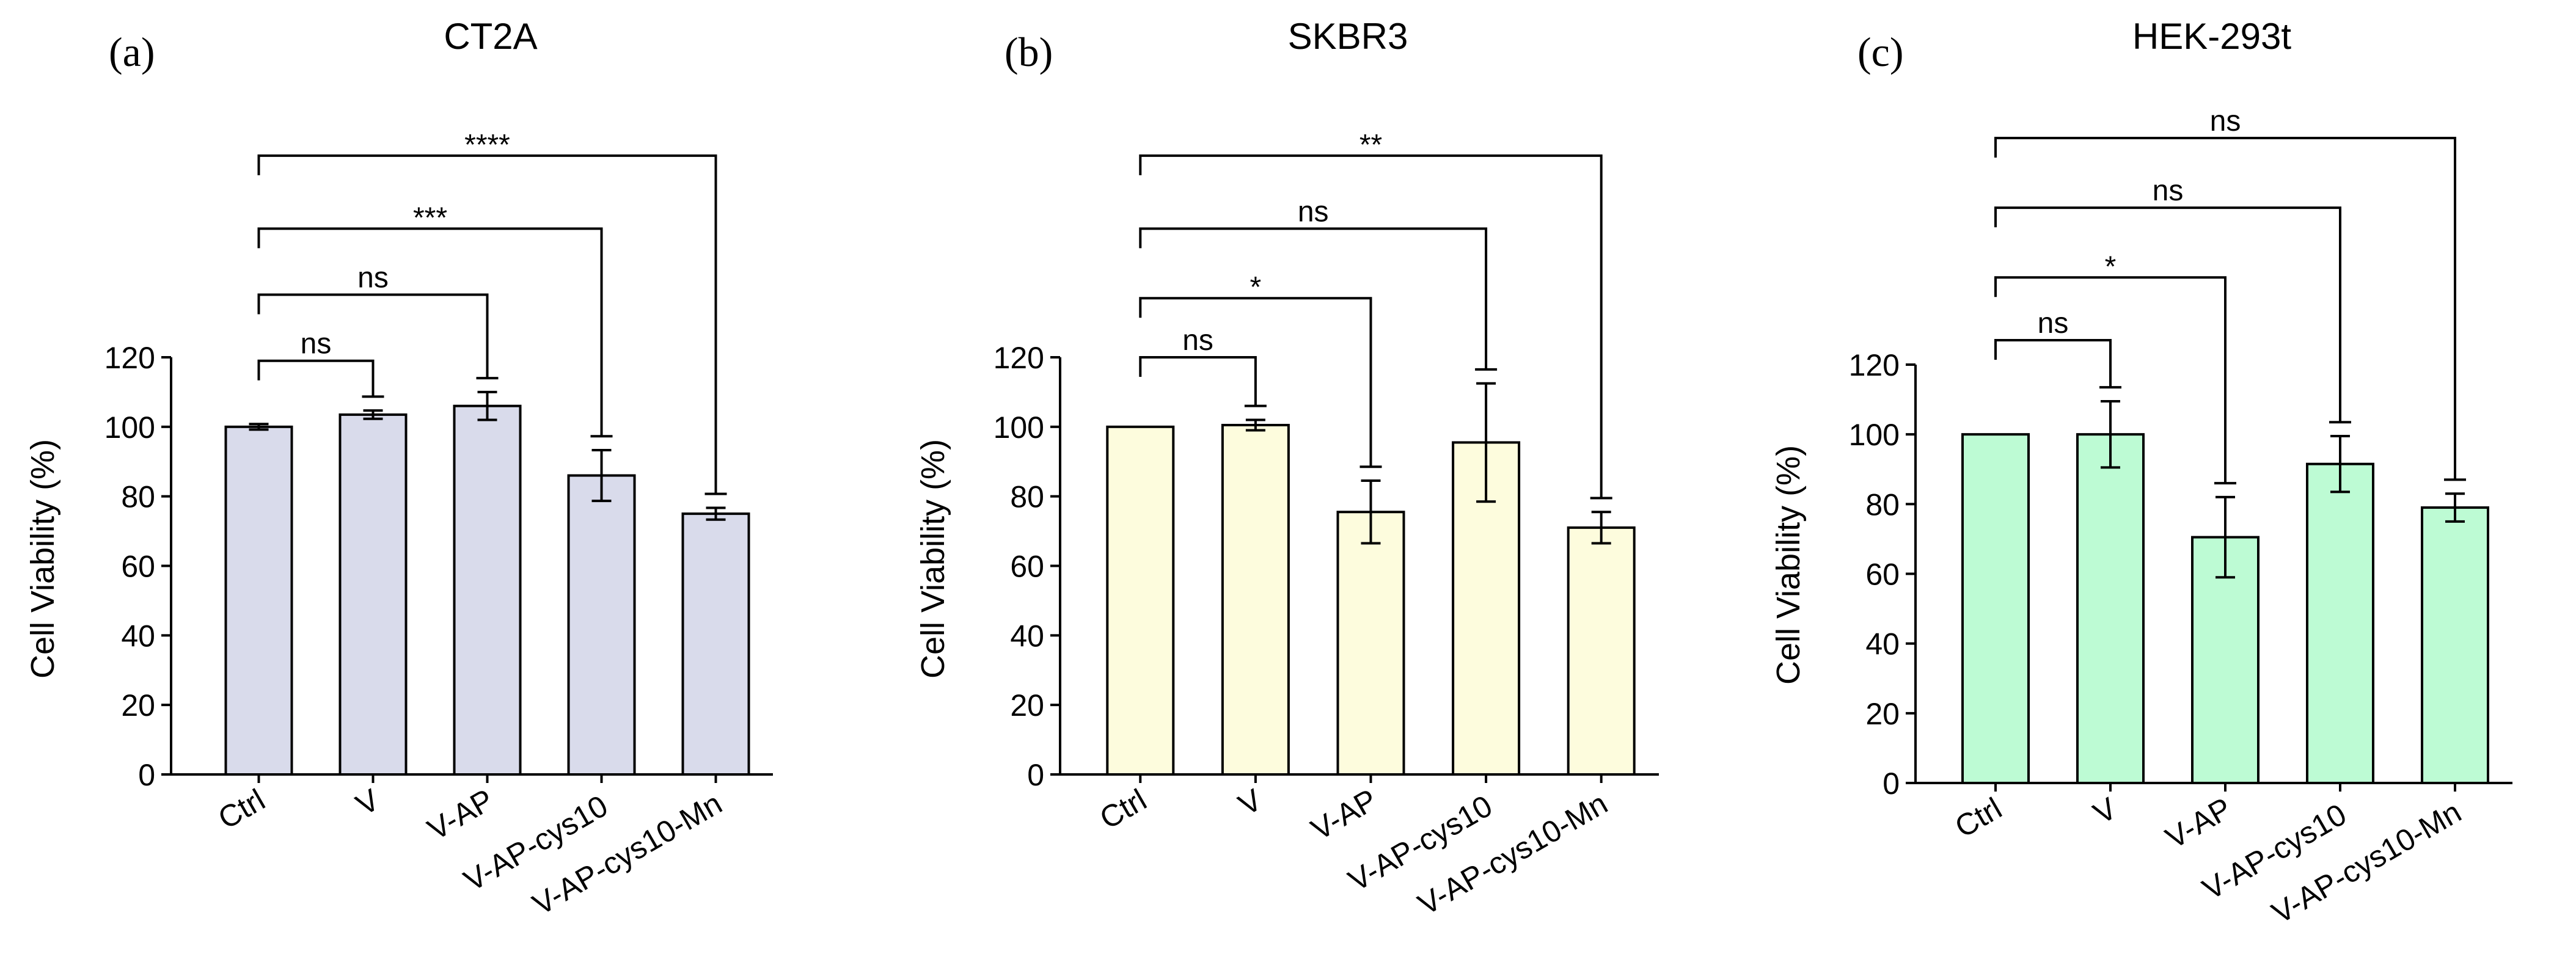  What do you see at coordinates (487, 145) in the screenshot?
I see `significance-label: ****` at bounding box center [487, 145].